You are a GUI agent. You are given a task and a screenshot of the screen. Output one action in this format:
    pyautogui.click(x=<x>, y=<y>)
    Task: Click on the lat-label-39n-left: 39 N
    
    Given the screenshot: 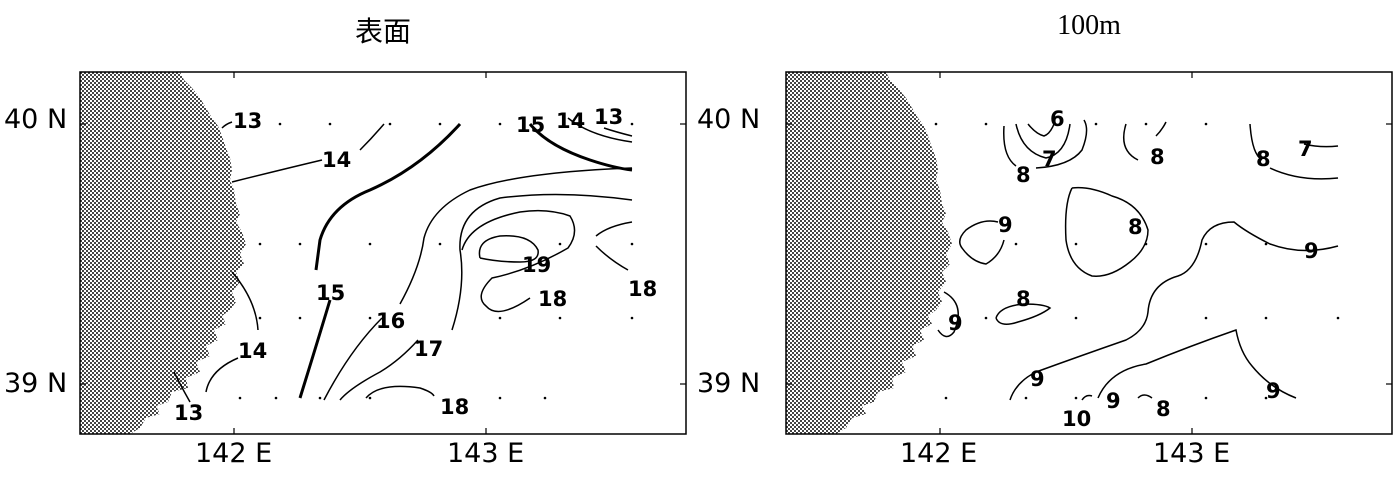 What is the action you would take?
    pyautogui.click(x=36, y=383)
    